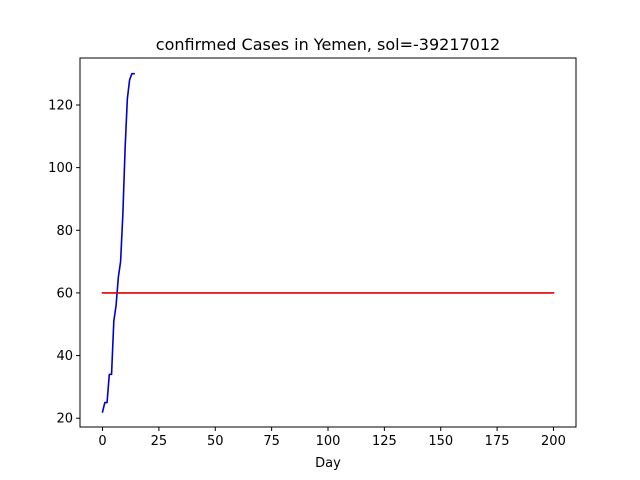  Describe the element at coordinates (159, 441) in the screenshot. I see `x-tick-label-25: 25` at that location.